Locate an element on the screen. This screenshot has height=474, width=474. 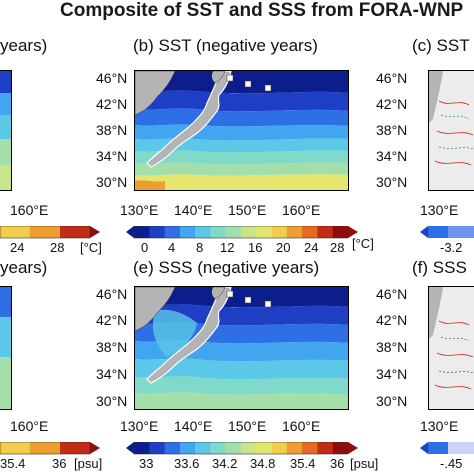
lon-label-e-130: 130°E is located at coordinates (139, 426).